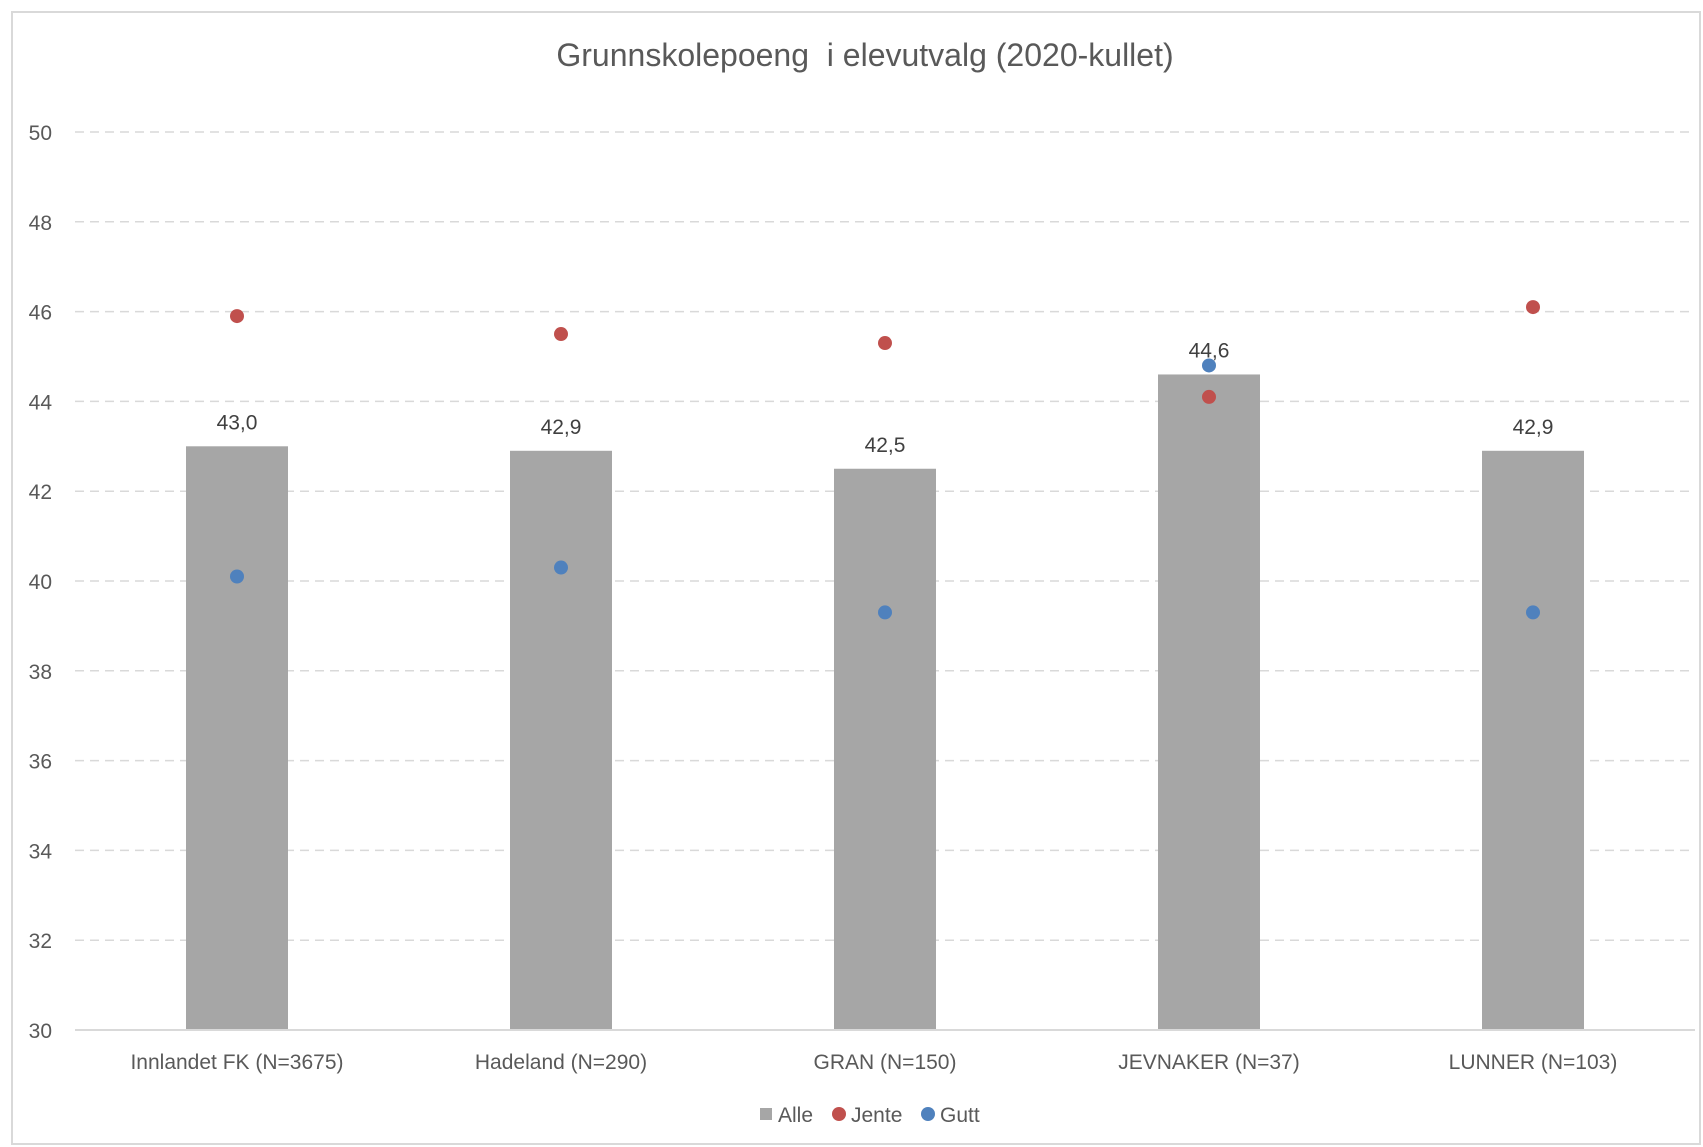 The height and width of the screenshot is (1147, 1703). Describe the element at coordinates (40, 672) in the screenshot. I see `y-tick-label: 38` at that location.